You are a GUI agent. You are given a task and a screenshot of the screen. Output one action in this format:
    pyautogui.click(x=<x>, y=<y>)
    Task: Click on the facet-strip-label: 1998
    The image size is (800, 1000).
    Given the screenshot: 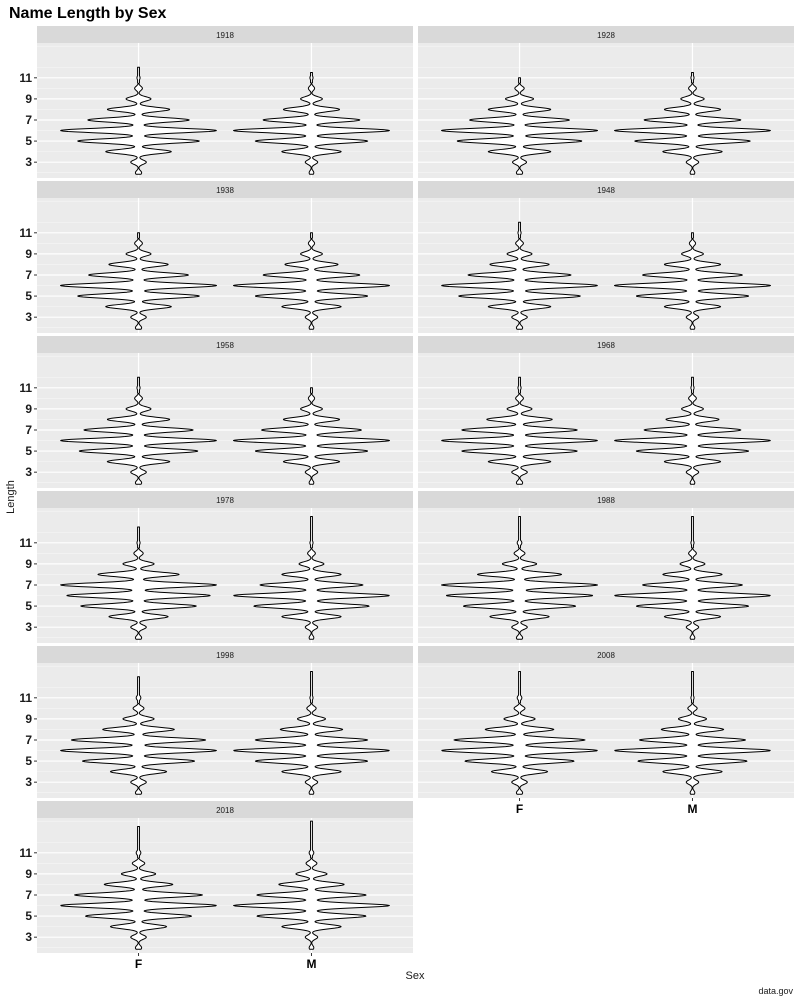 What is the action you would take?
    pyautogui.click(x=225, y=655)
    